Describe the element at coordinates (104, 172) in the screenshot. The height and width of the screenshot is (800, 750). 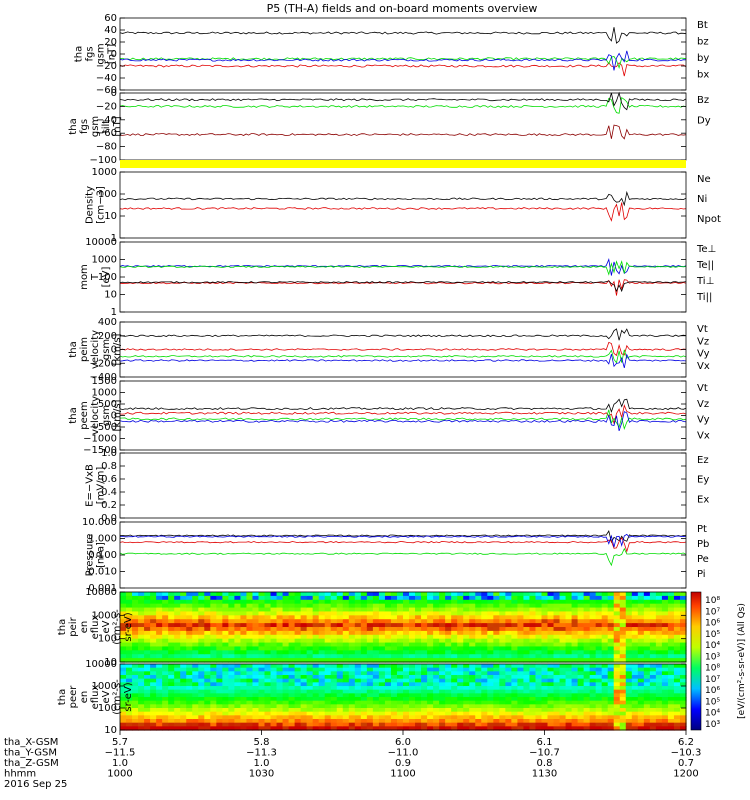
I see `y-tick-label: 1000` at that location.